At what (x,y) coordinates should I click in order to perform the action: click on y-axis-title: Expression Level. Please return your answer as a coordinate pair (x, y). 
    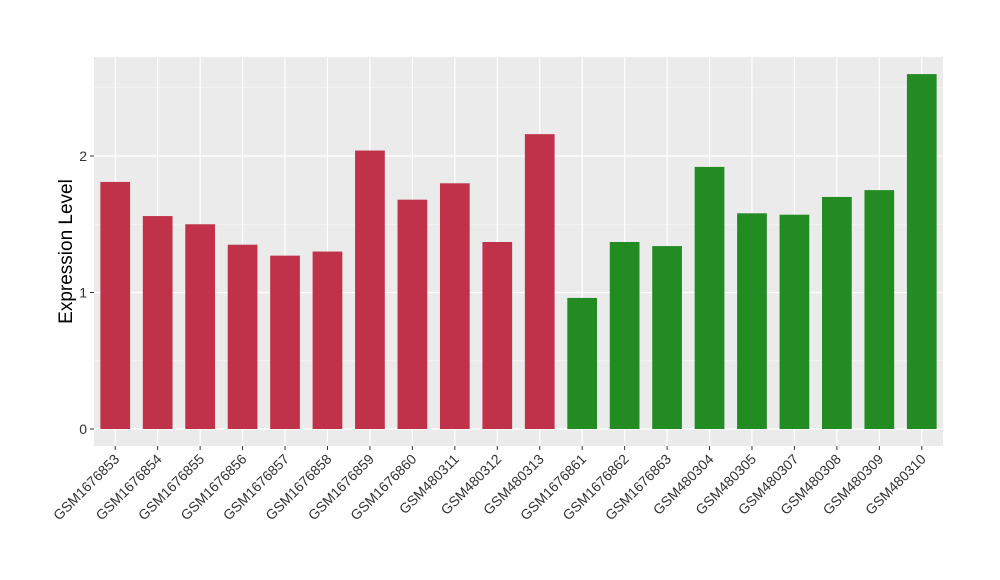
    Looking at the image, I should click on (66, 251).